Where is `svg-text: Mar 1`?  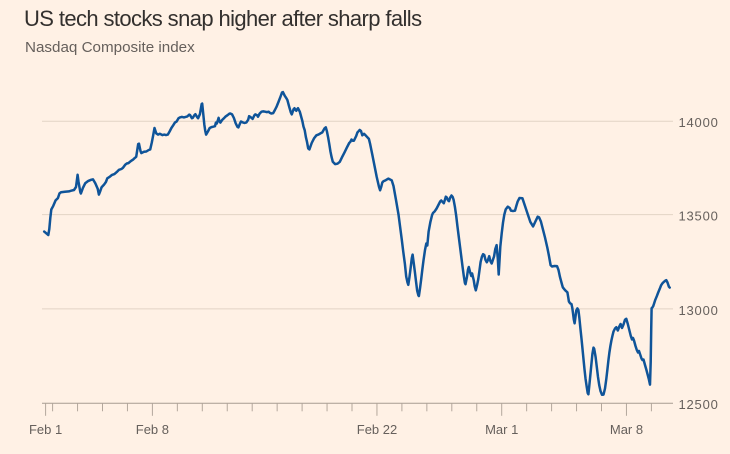
svg-text: Mar 1 is located at coordinates (501, 429).